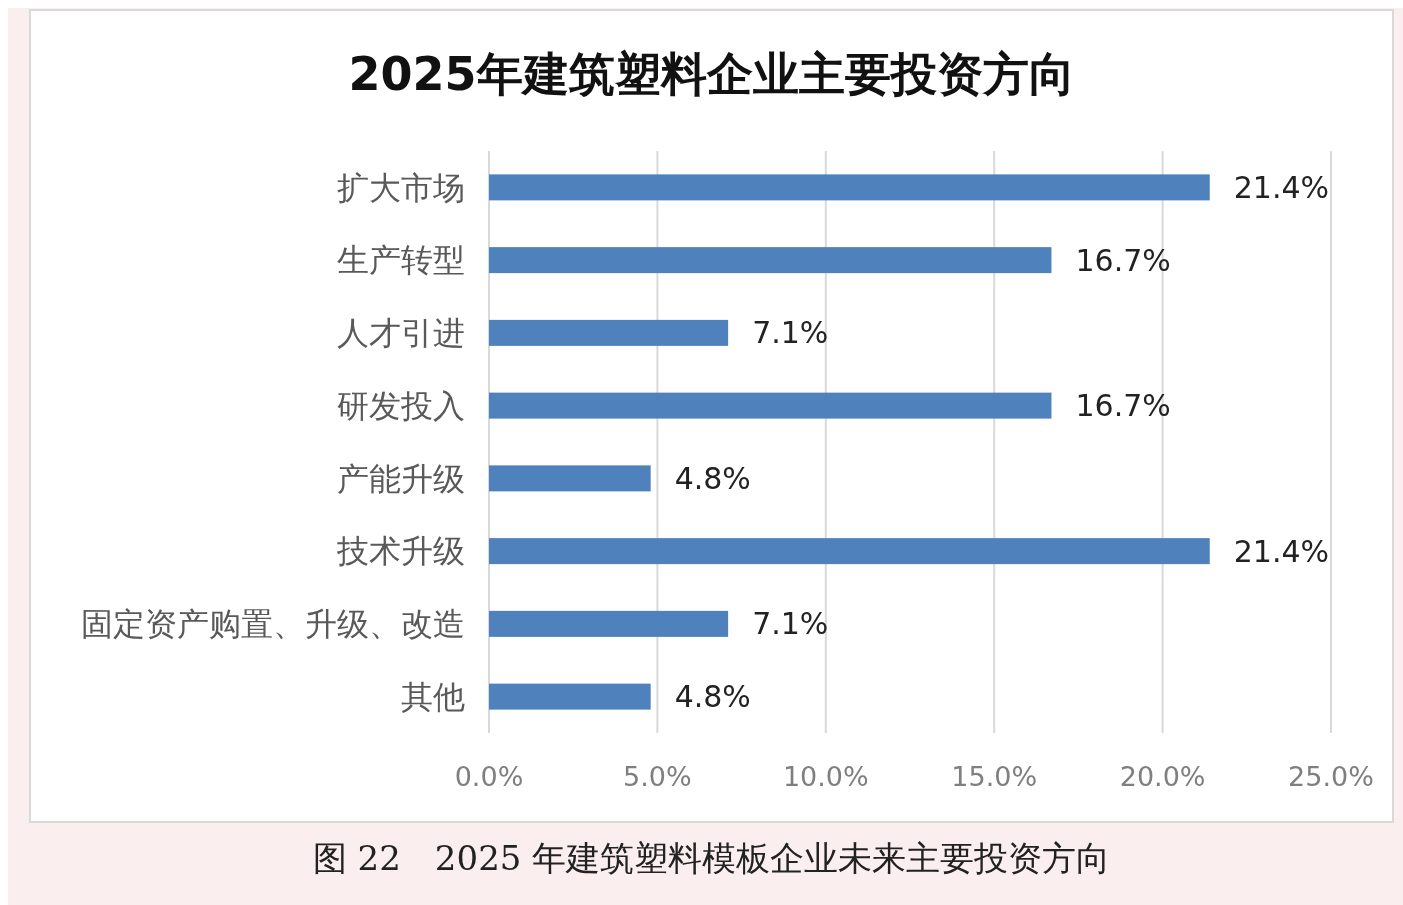 The image size is (1403, 905). I want to click on x-tick-label: 10.0%, so click(825, 776).